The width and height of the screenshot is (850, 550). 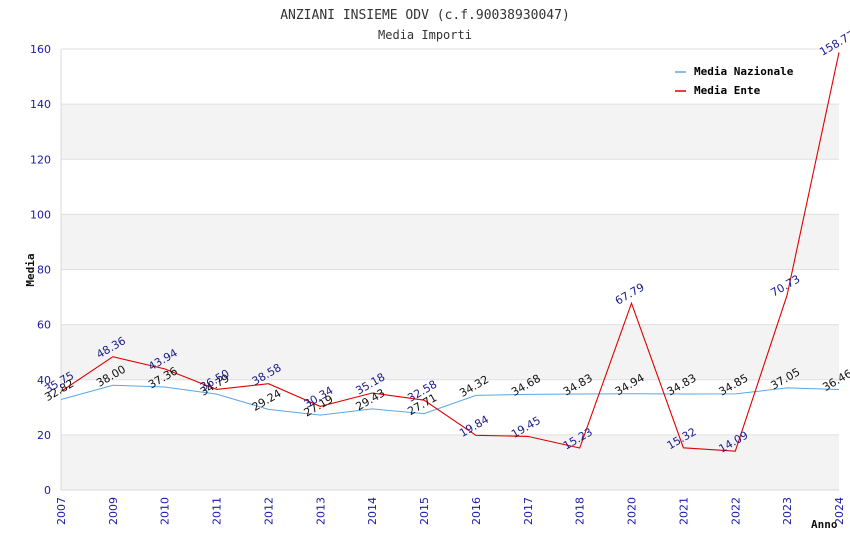 What do you see at coordinates (40, 214) in the screenshot?
I see `y-tick-label: 100` at bounding box center [40, 214].